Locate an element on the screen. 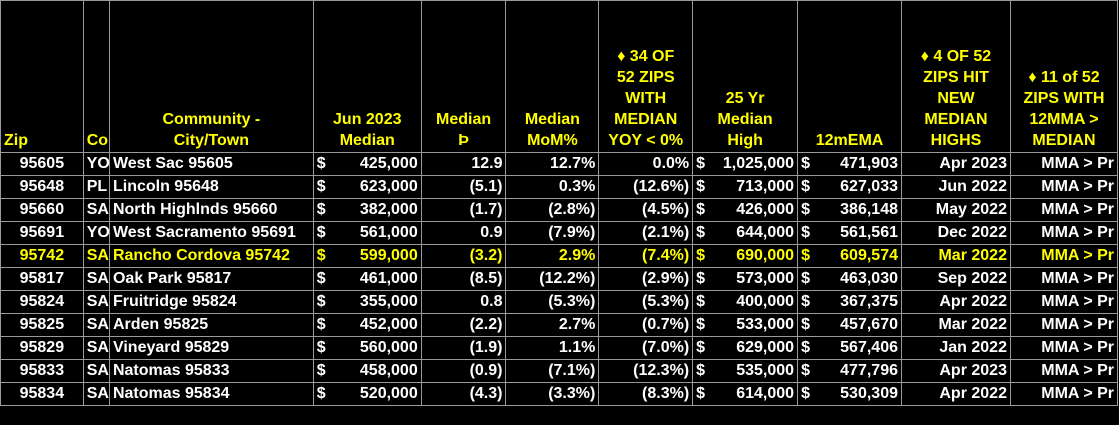 The image size is (1119, 425). high25-cell: $533,000 is located at coordinates (745, 325).